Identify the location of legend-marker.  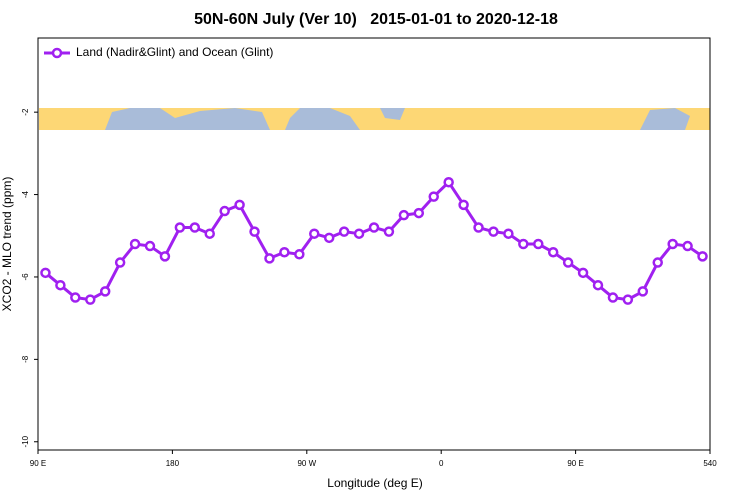
(57, 53).